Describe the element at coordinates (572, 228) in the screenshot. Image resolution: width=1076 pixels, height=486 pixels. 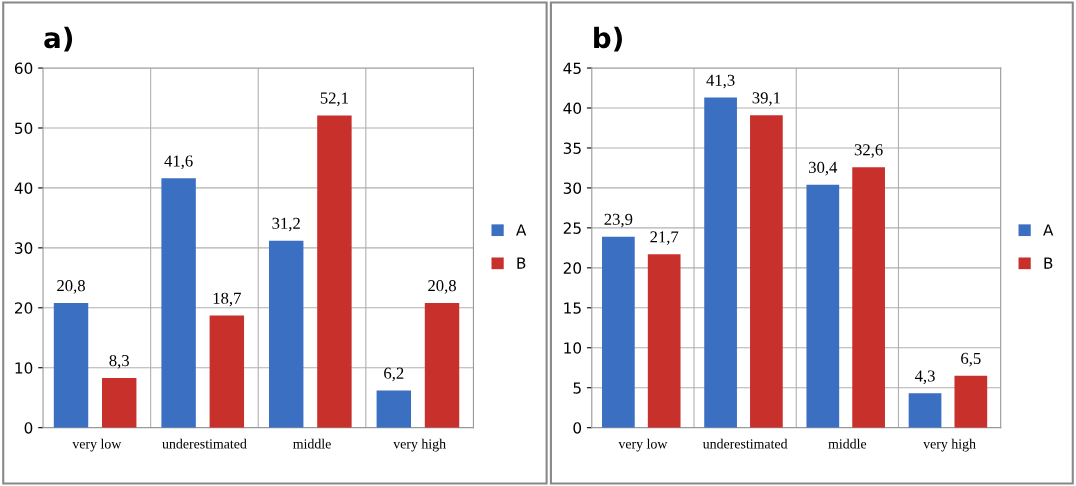
I see `y-tick-label: 25` at that location.